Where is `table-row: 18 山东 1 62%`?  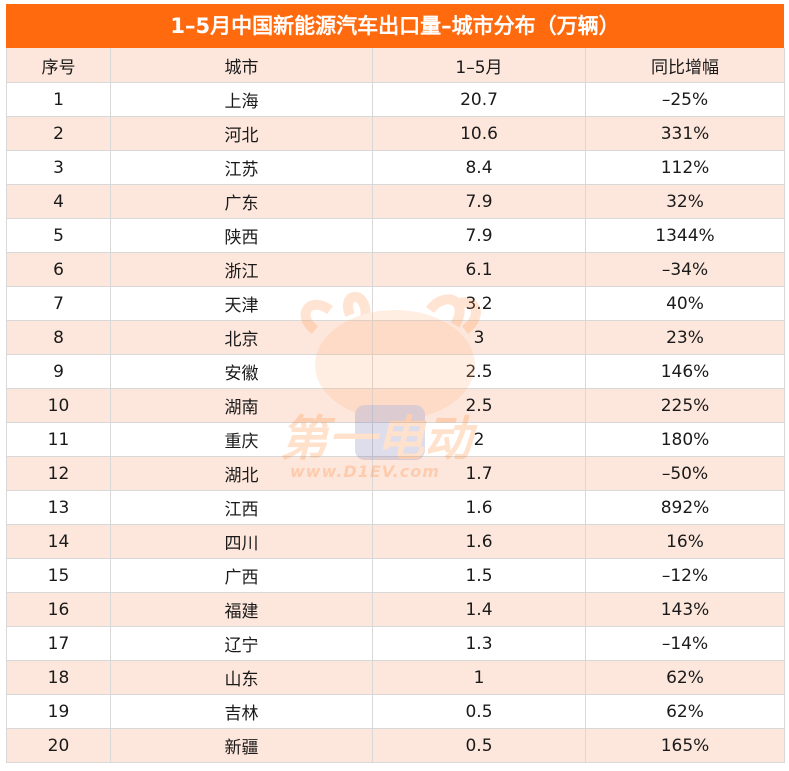
table-row: 18 山东 1 62% is located at coordinates (395, 677).